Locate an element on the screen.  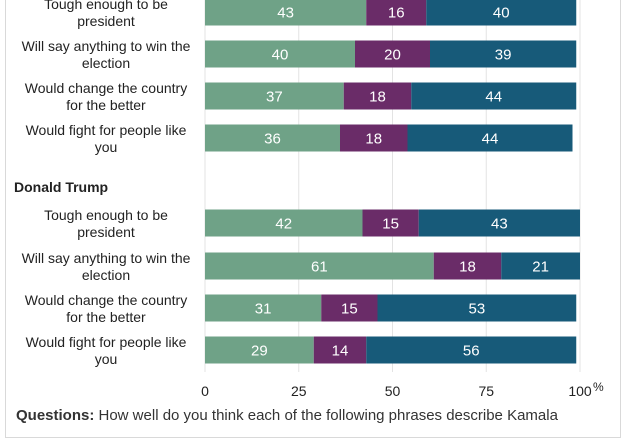
data-label-1-0-2: 43 is located at coordinates (499, 224).